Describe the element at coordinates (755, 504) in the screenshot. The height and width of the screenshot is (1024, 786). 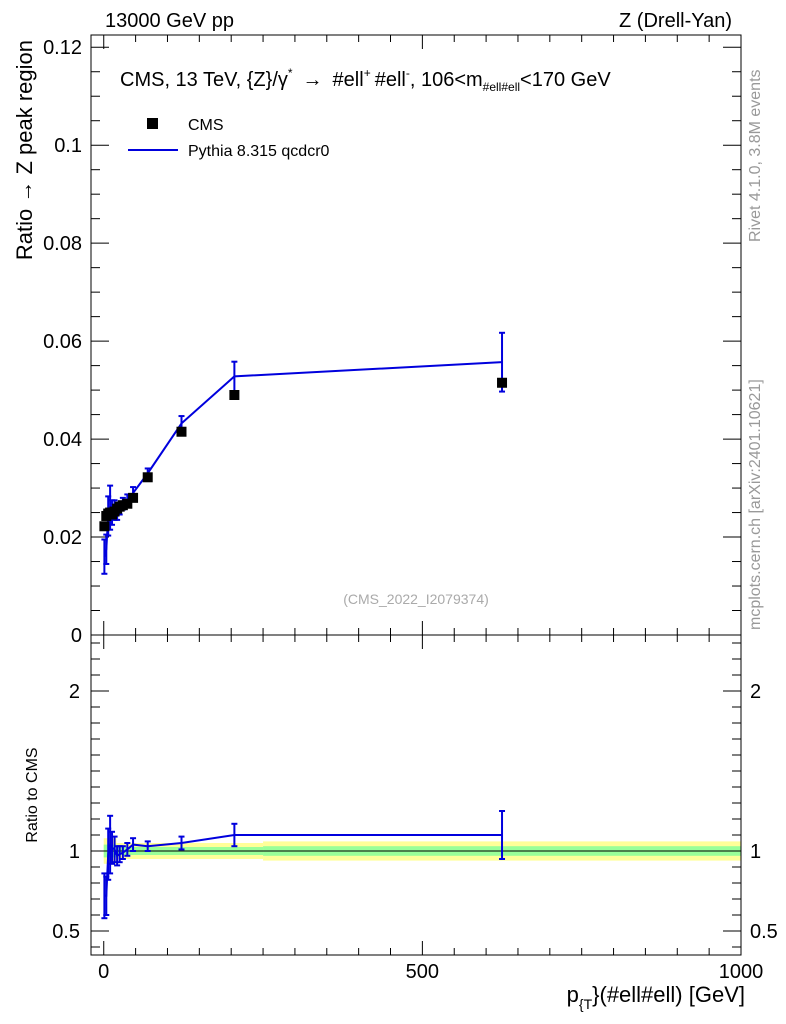
I see `mcplots-label: mcplots.cern.ch [arXiv:2401.10621]` at that location.